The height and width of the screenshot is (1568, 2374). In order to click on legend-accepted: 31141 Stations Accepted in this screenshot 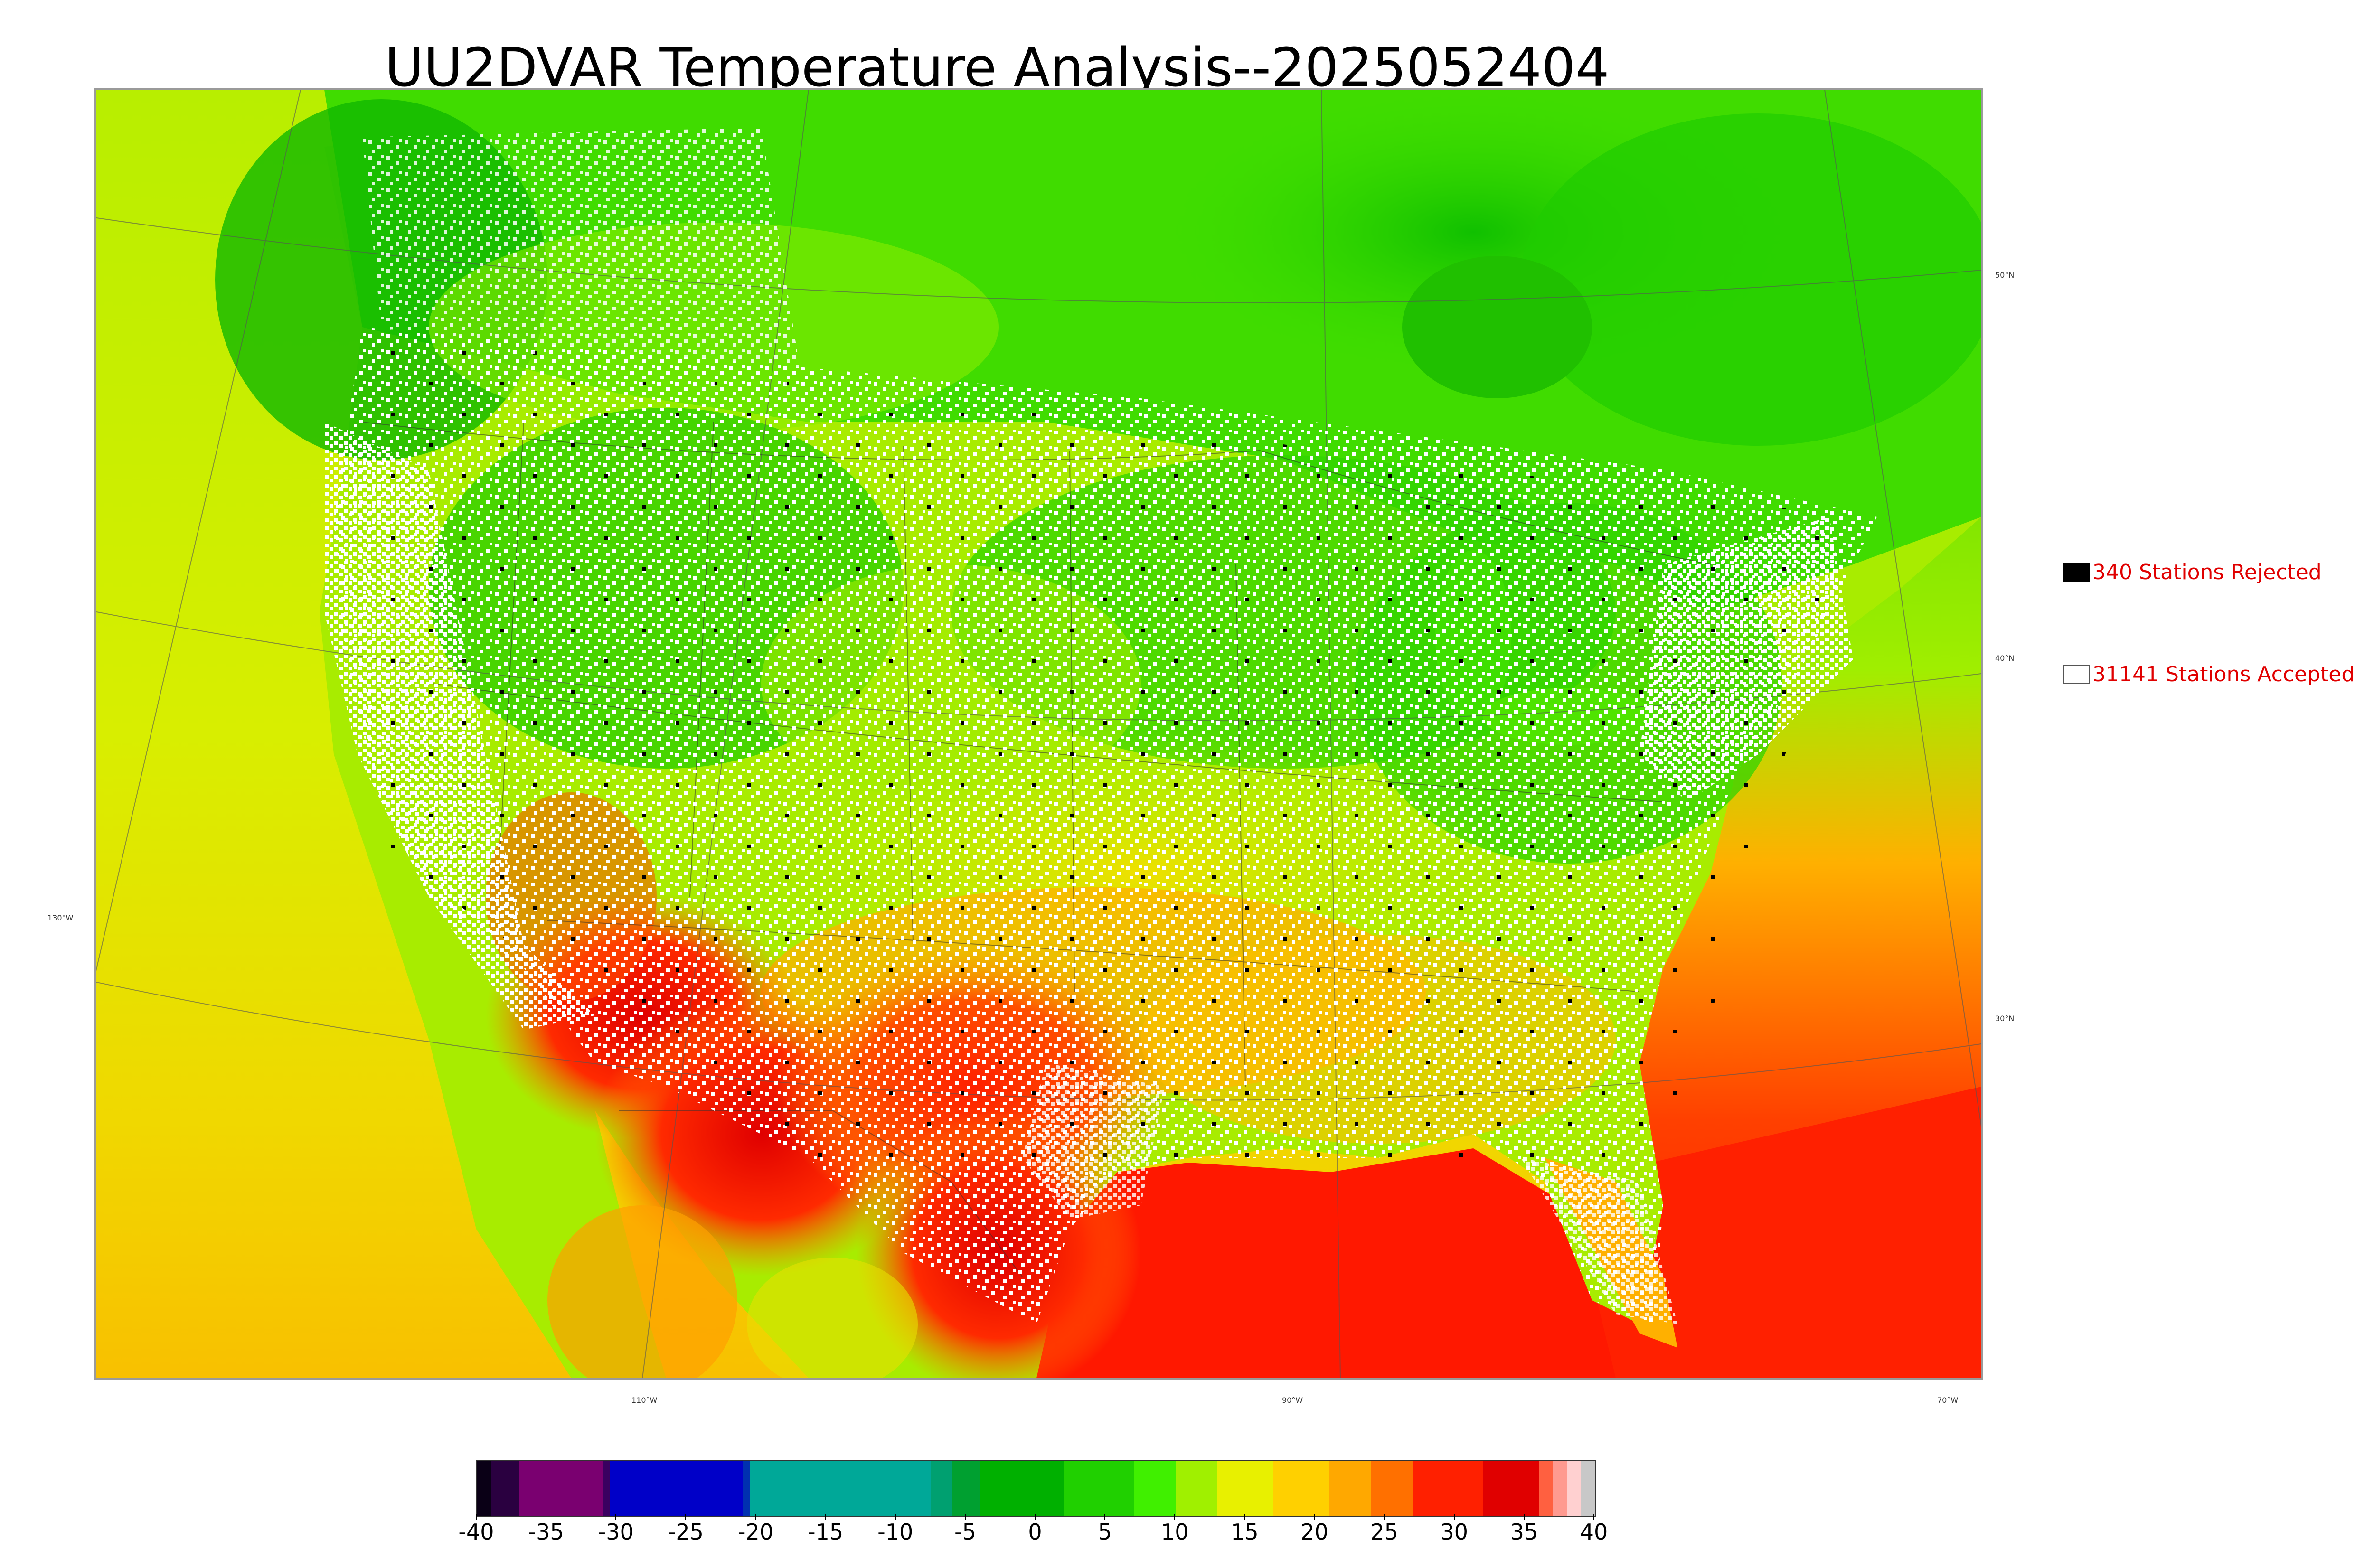, I will do `click(2209, 674)`.